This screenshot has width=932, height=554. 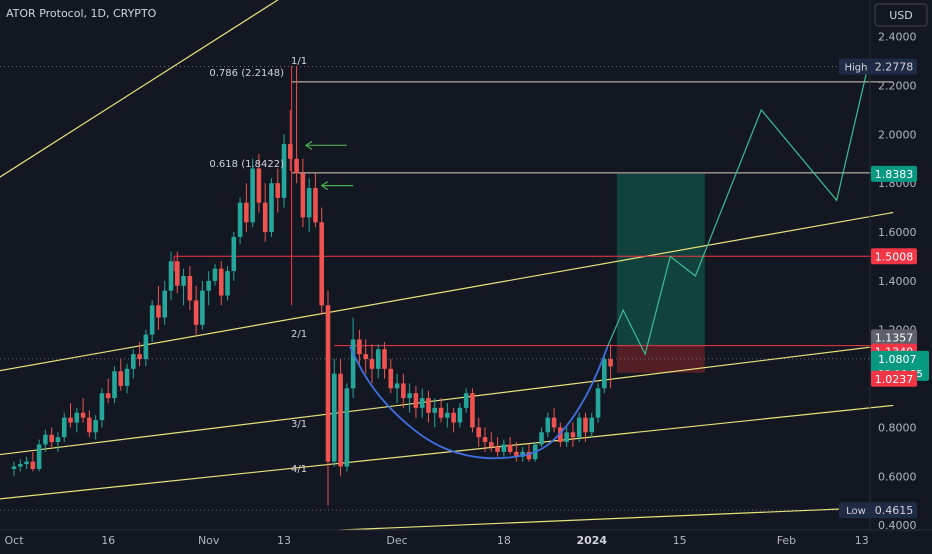 I want to click on channel-line, so click(x=617, y=518).